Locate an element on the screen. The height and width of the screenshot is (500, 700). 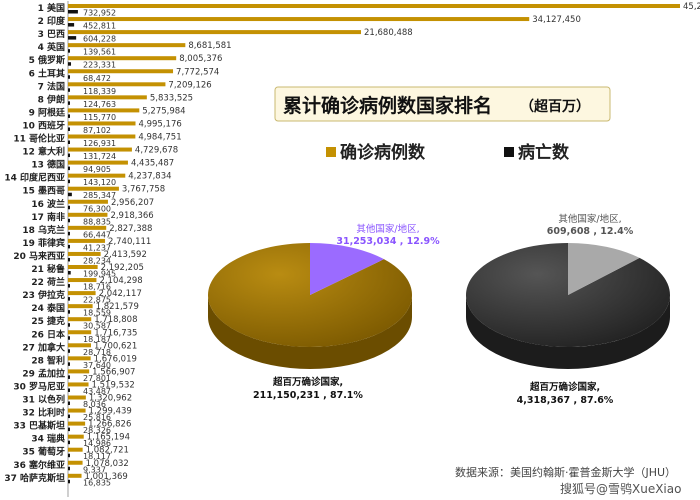
chart-title: 累计确诊病例数国家排名 is located at coordinates (387, 105).